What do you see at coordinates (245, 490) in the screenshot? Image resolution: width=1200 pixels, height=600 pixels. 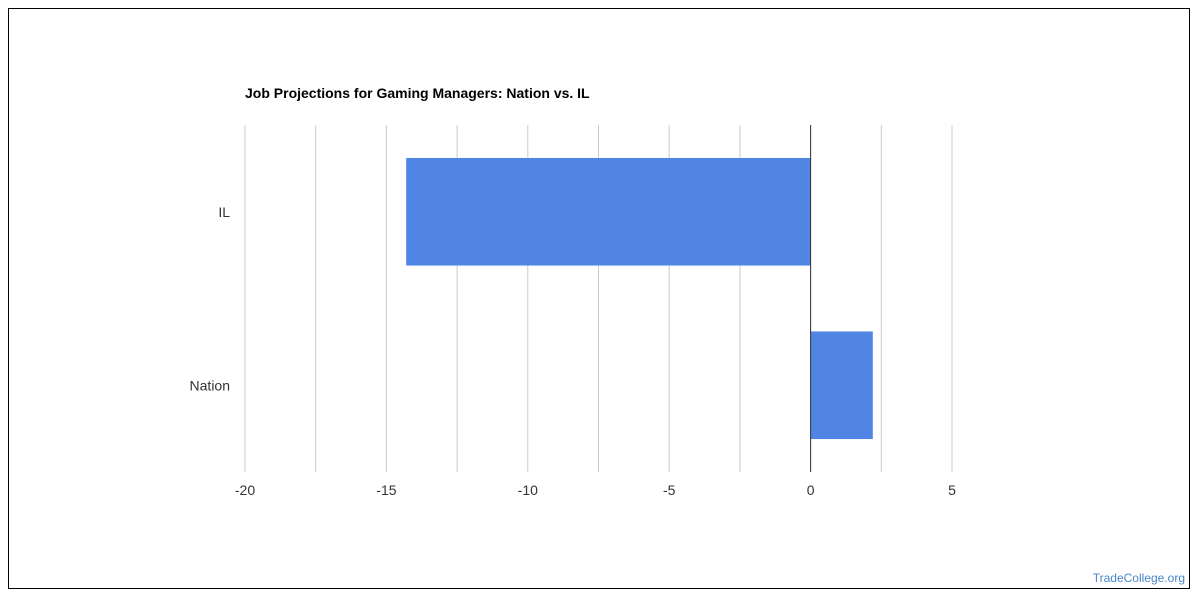 I see `x-tick-label: -20` at bounding box center [245, 490].